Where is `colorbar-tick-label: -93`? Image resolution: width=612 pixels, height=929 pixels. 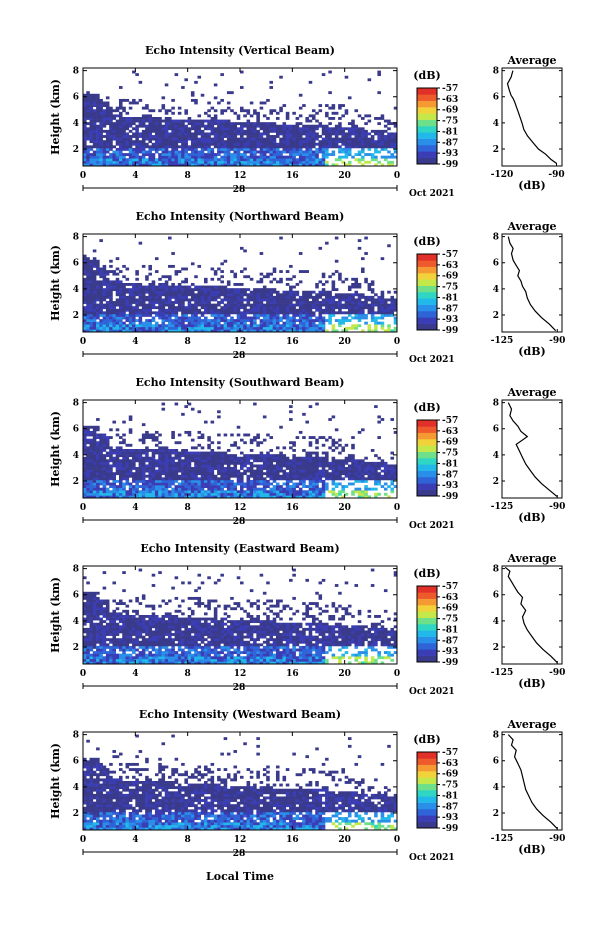 colorbar-tick-label: -93 is located at coordinates (450, 320).